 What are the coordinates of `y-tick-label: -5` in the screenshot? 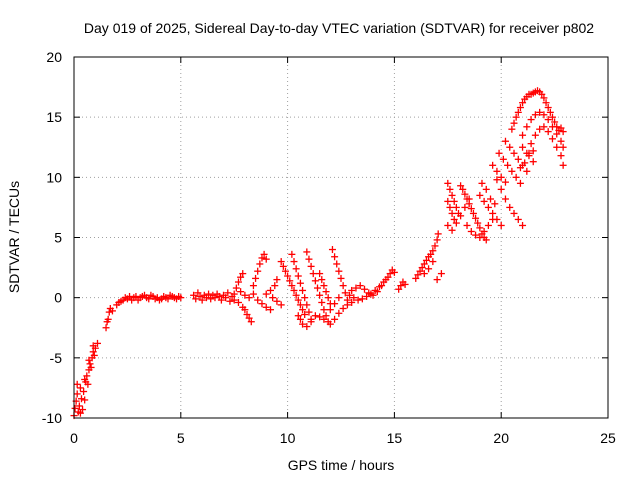 It's located at (56, 358).